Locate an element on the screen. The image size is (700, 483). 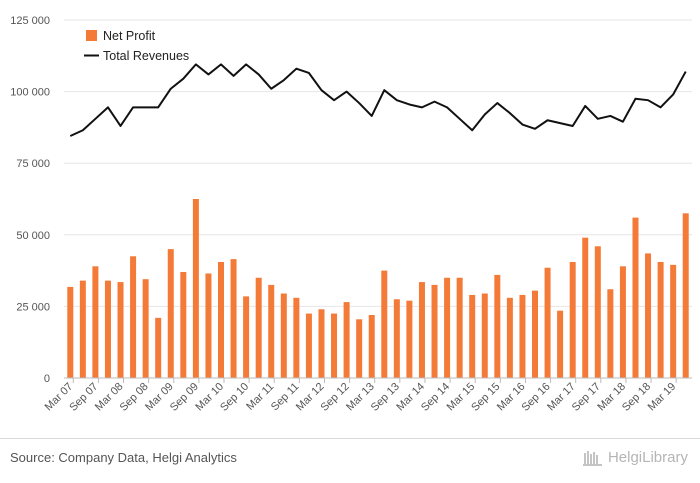
source-note: Source: Company Data, Helgi Analytics is located at coordinates (123, 457).